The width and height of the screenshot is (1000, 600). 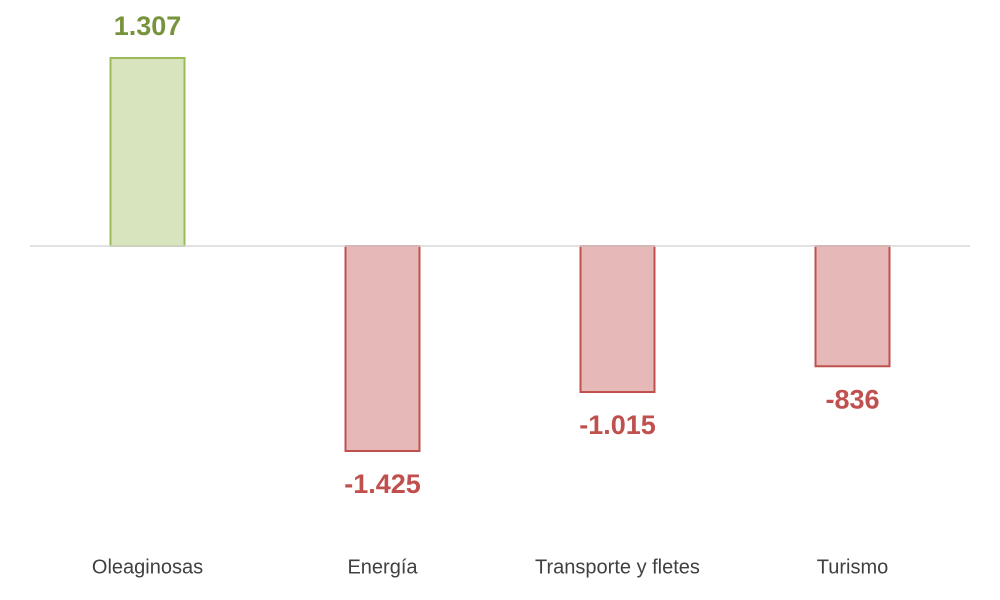 I want to click on x-tick-label: Transporte y fletes, so click(x=617, y=567).